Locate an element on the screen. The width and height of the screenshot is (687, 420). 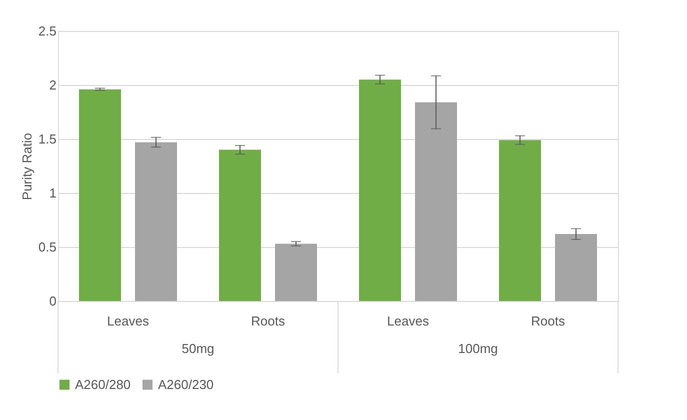
y-tick-label: 1 is located at coordinates (52, 193).